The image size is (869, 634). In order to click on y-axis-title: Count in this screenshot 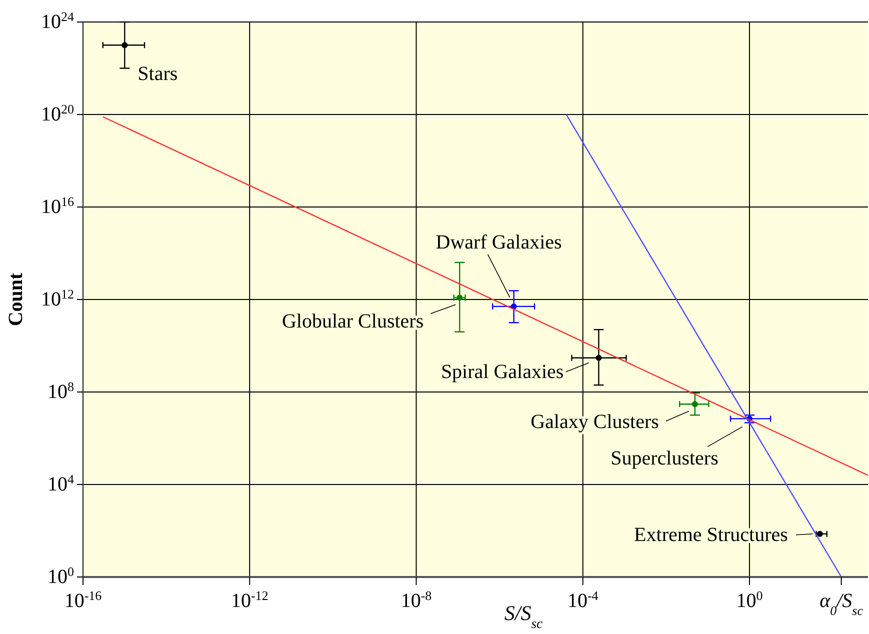, I will do `click(16, 299)`.